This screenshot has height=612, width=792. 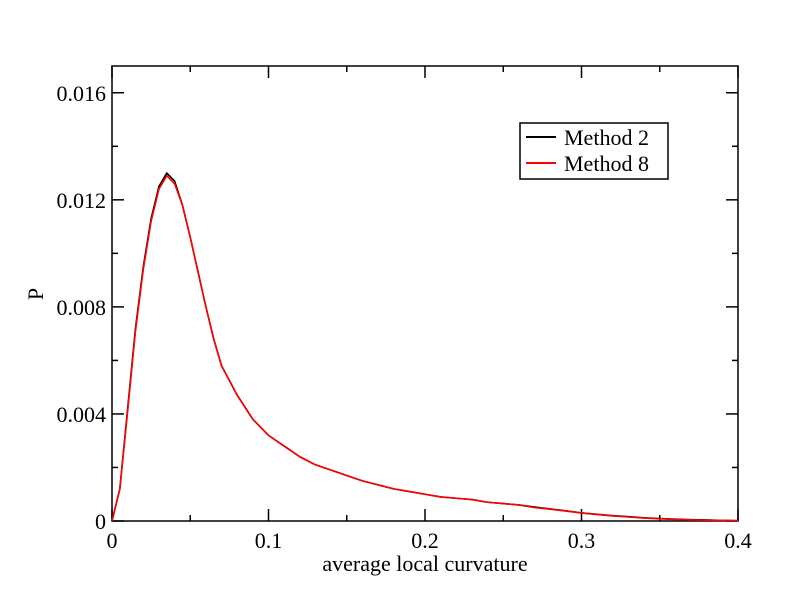 What do you see at coordinates (82, 414) in the screenshot?
I see `y-tick-label: 0.004` at bounding box center [82, 414].